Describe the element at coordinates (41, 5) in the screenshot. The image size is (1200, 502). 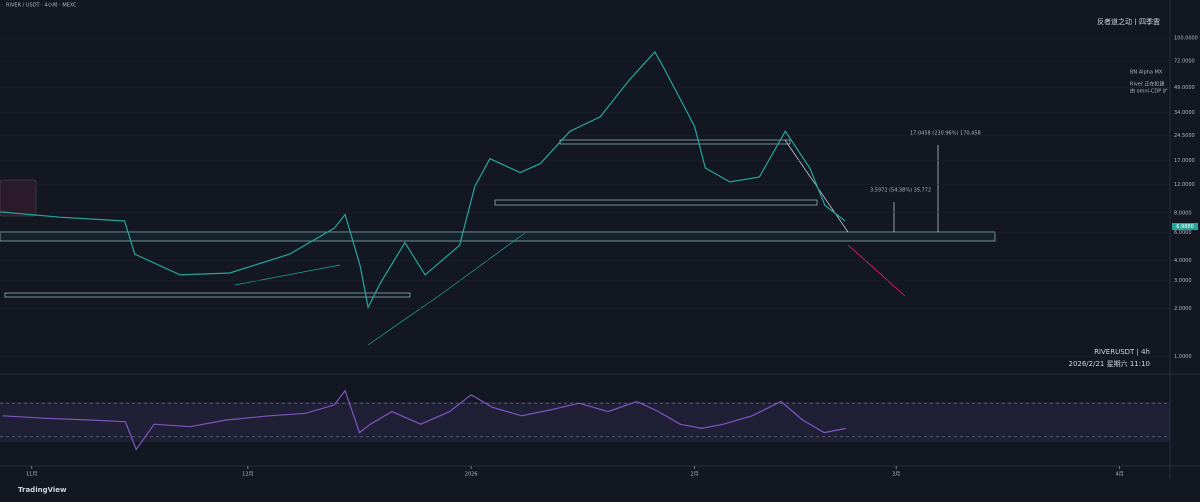
I see `symbol-header: RIVER / USDT · 4小时 · MEXC` at that location.